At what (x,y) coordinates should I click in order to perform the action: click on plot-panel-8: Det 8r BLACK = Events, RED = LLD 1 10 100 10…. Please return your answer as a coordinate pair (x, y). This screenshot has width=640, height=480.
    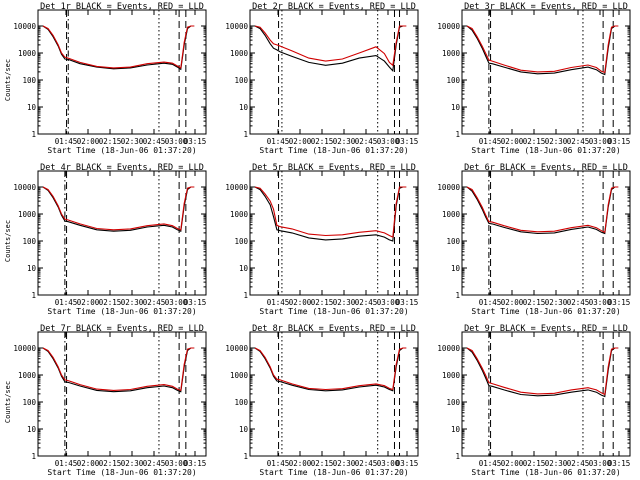
    Looking at the image, I should click on (322, 400).